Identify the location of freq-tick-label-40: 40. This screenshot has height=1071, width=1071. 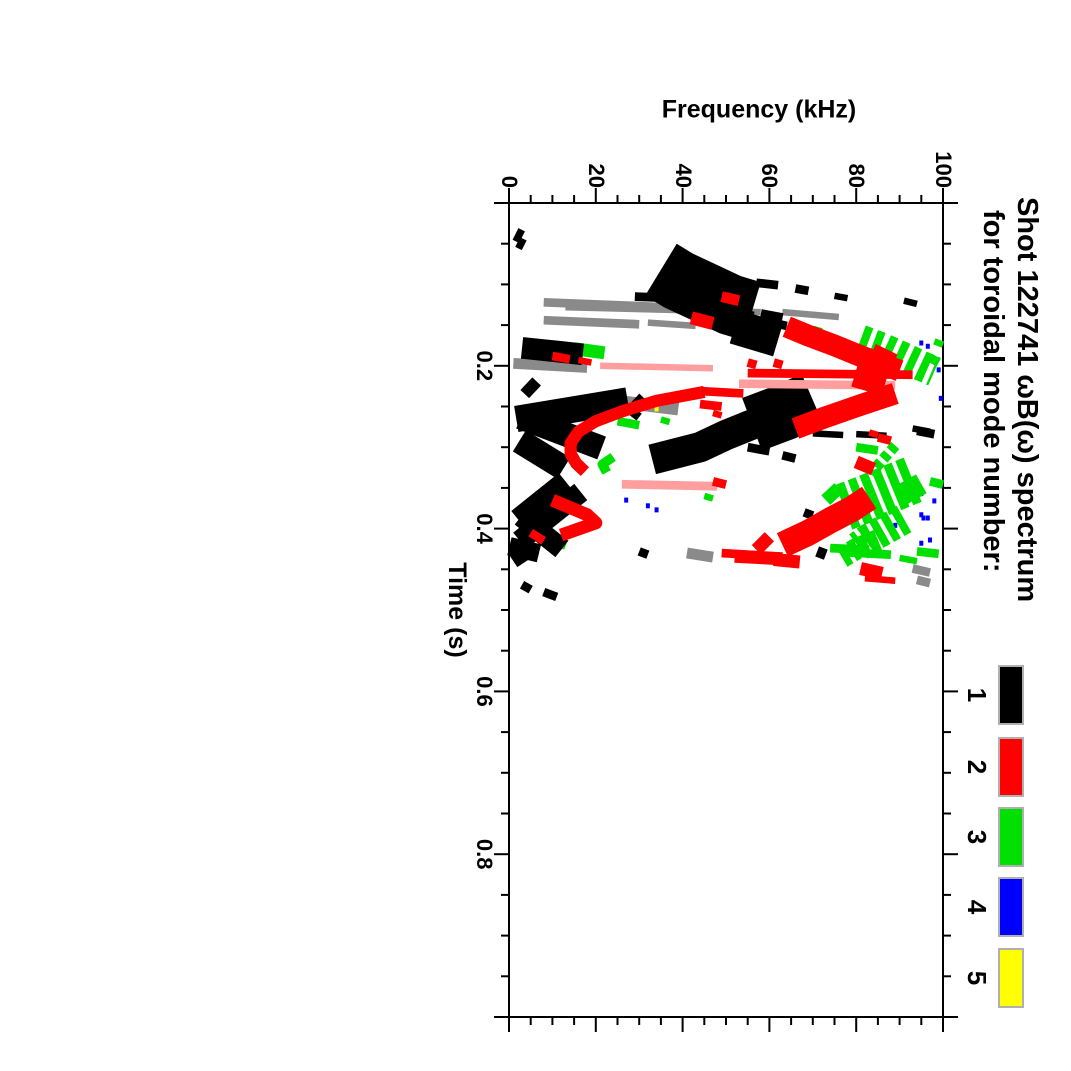
(683, 175).